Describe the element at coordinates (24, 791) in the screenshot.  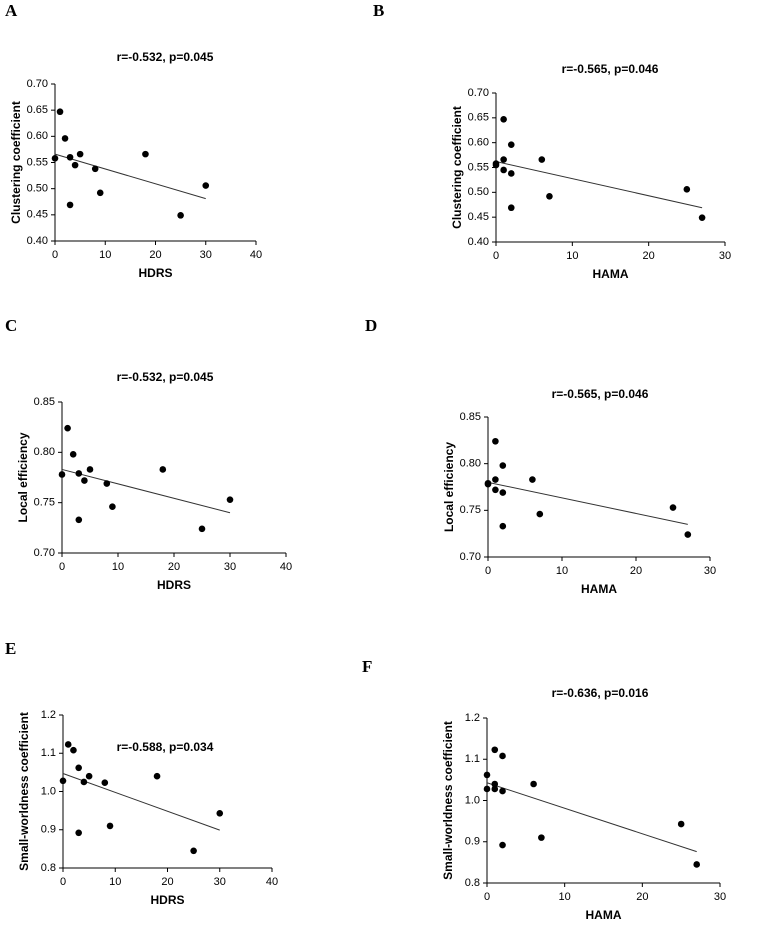
I see `y-axis-label: Small-worldness coefficient` at that location.